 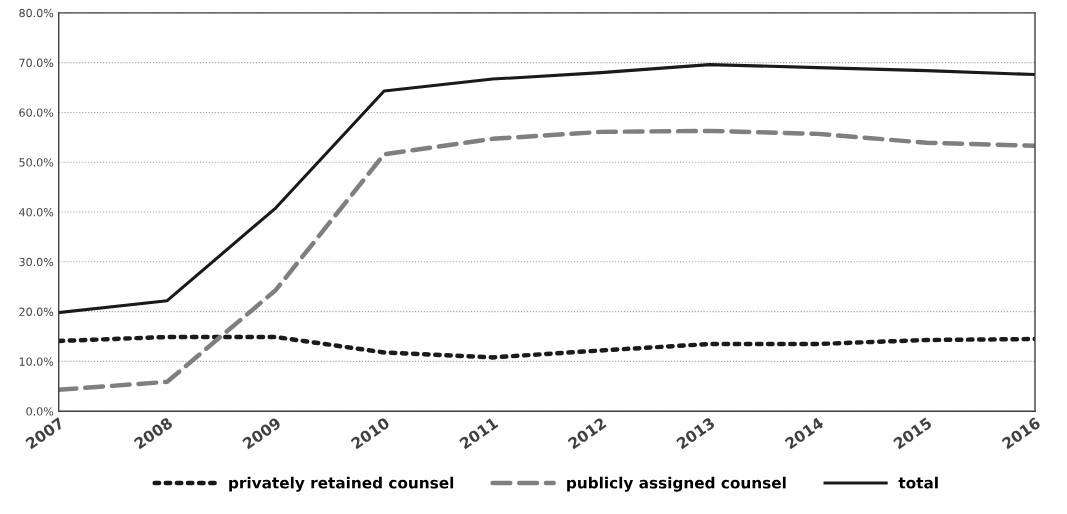 I want to click on y-tick-label: 20.0%, so click(x=36, y=311).